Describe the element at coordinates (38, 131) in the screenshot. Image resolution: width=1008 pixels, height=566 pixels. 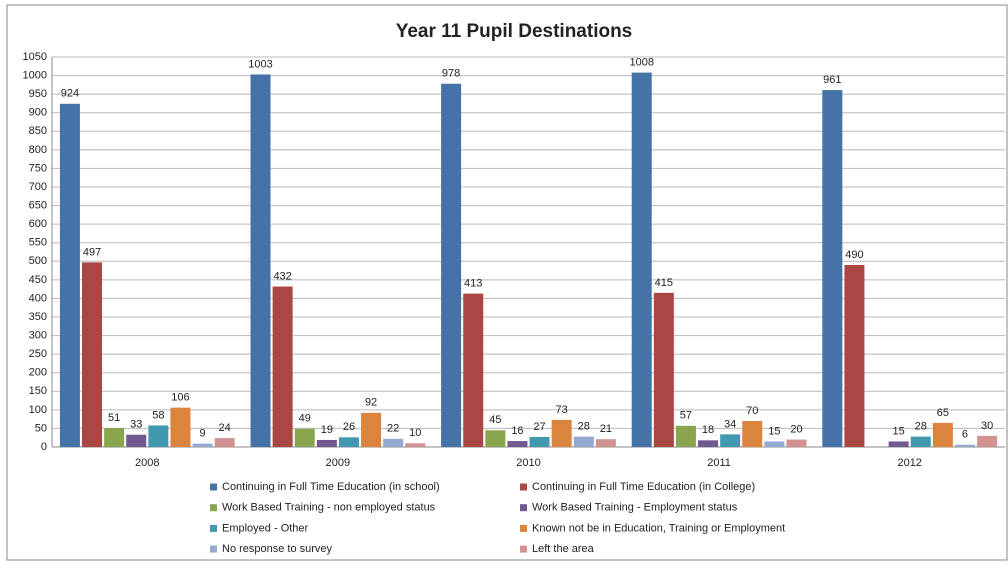
I see `y-tick-label: 850` at that location.